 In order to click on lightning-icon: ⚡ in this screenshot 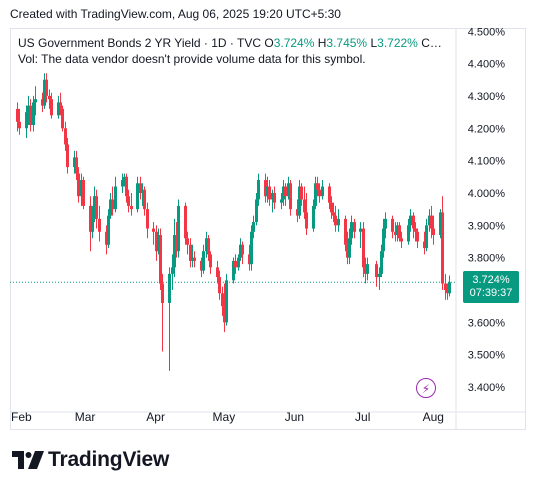, I will do `click(426, 388)`.